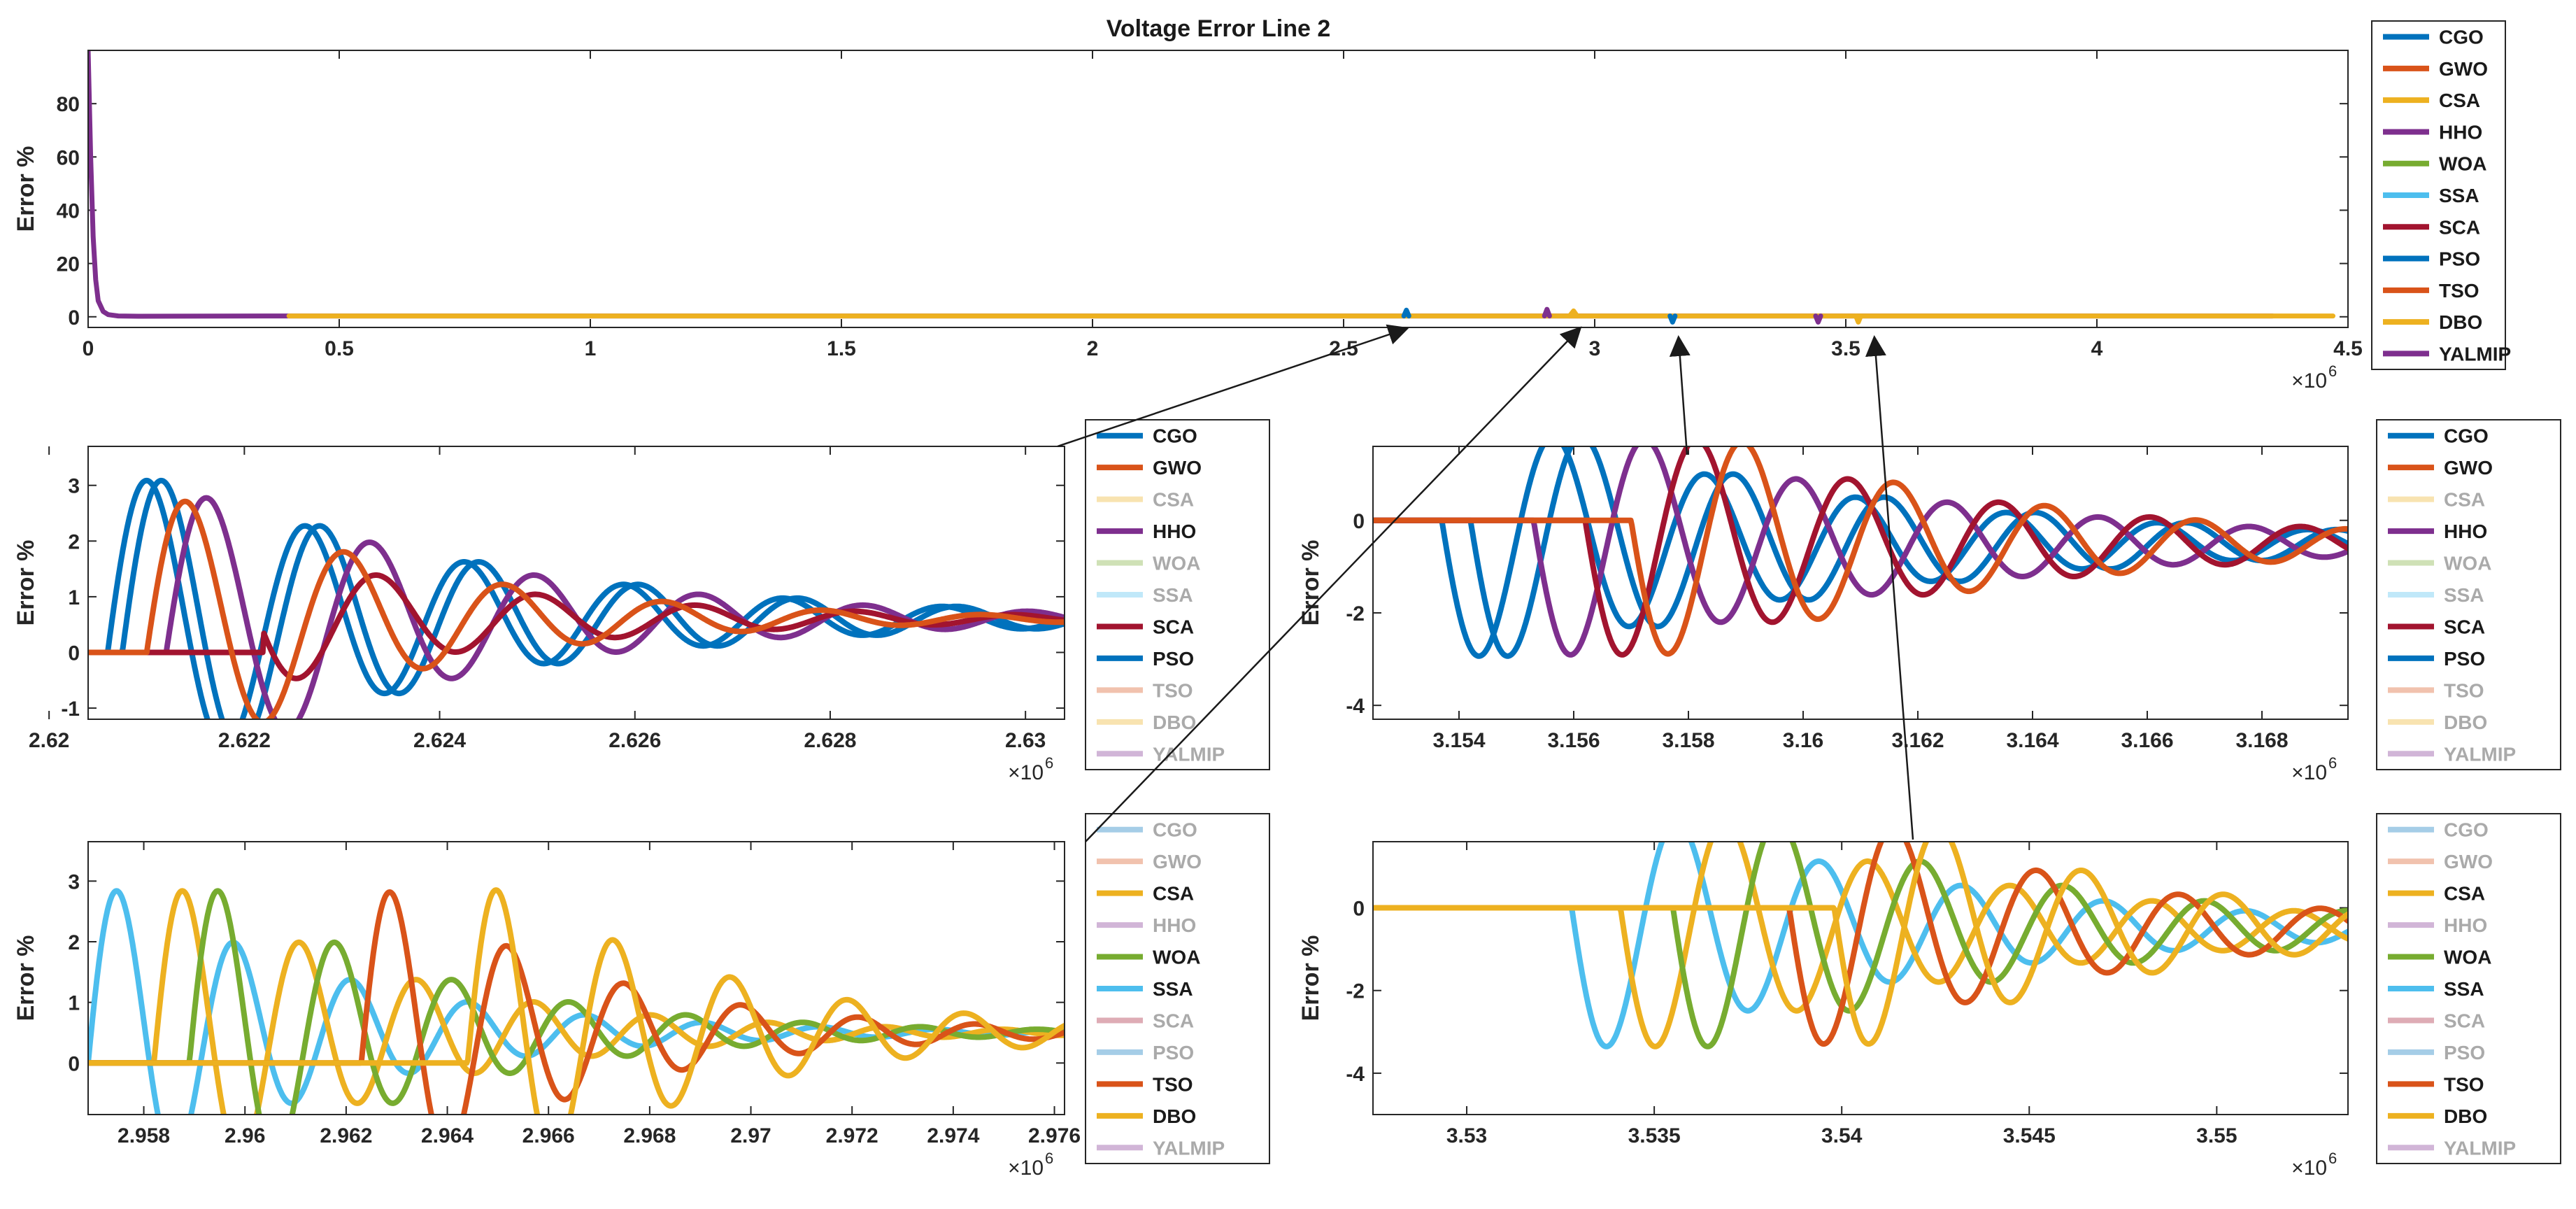 The height and width of the screenshot is (1209, 2576). Describe the element at coordinates (49, 740) in the screenshot. I see `x-tick-label: 2.62` at that location.